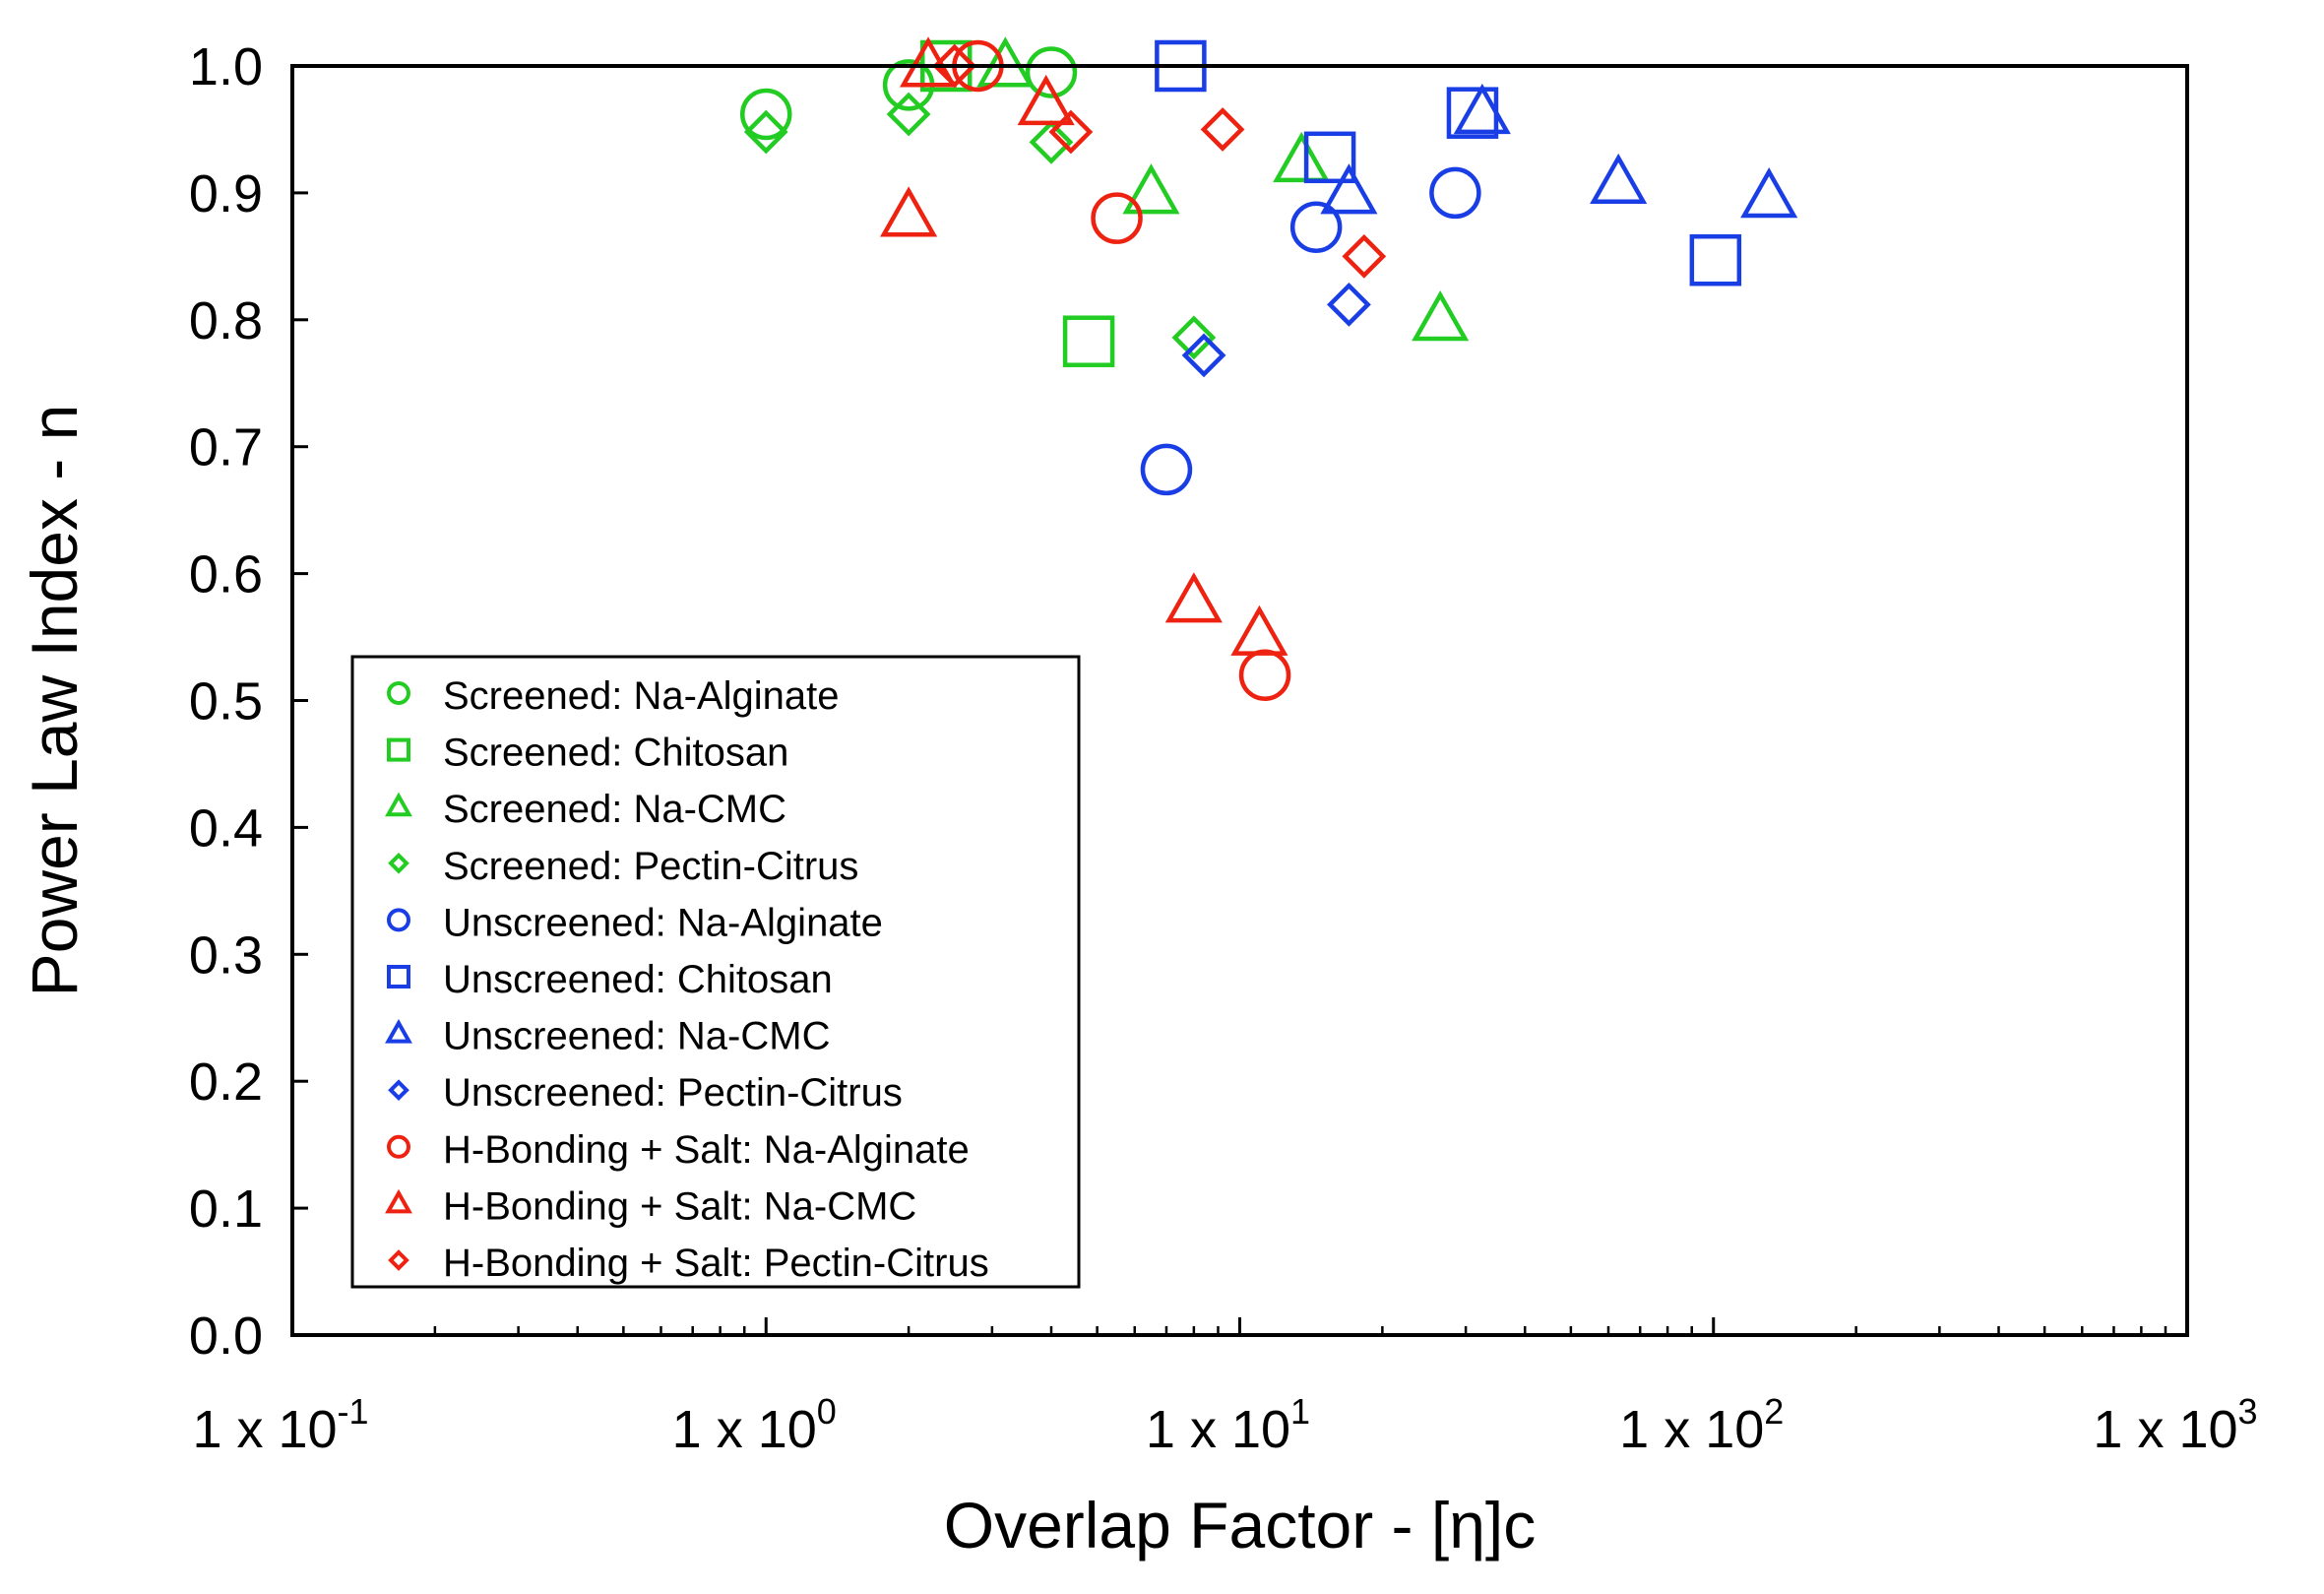  What do you see at coordinates (679, 1206) in the screenshot?
I see `legend-label: H-Bonding + Salt: Na-CMC` at bounding box center [679, 1206].